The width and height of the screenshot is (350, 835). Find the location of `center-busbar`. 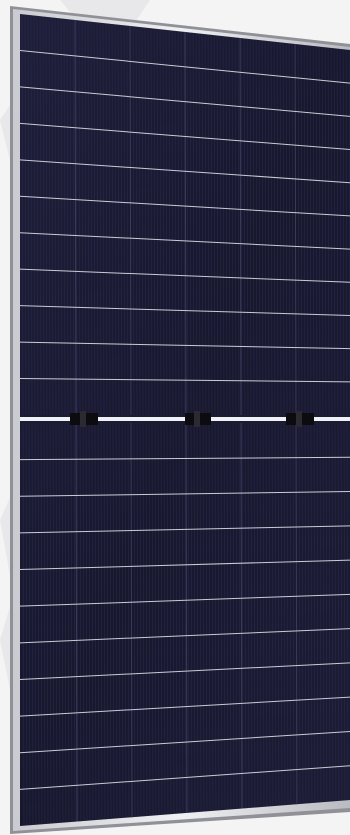

center-busbar is located at coordinates (185, 419).